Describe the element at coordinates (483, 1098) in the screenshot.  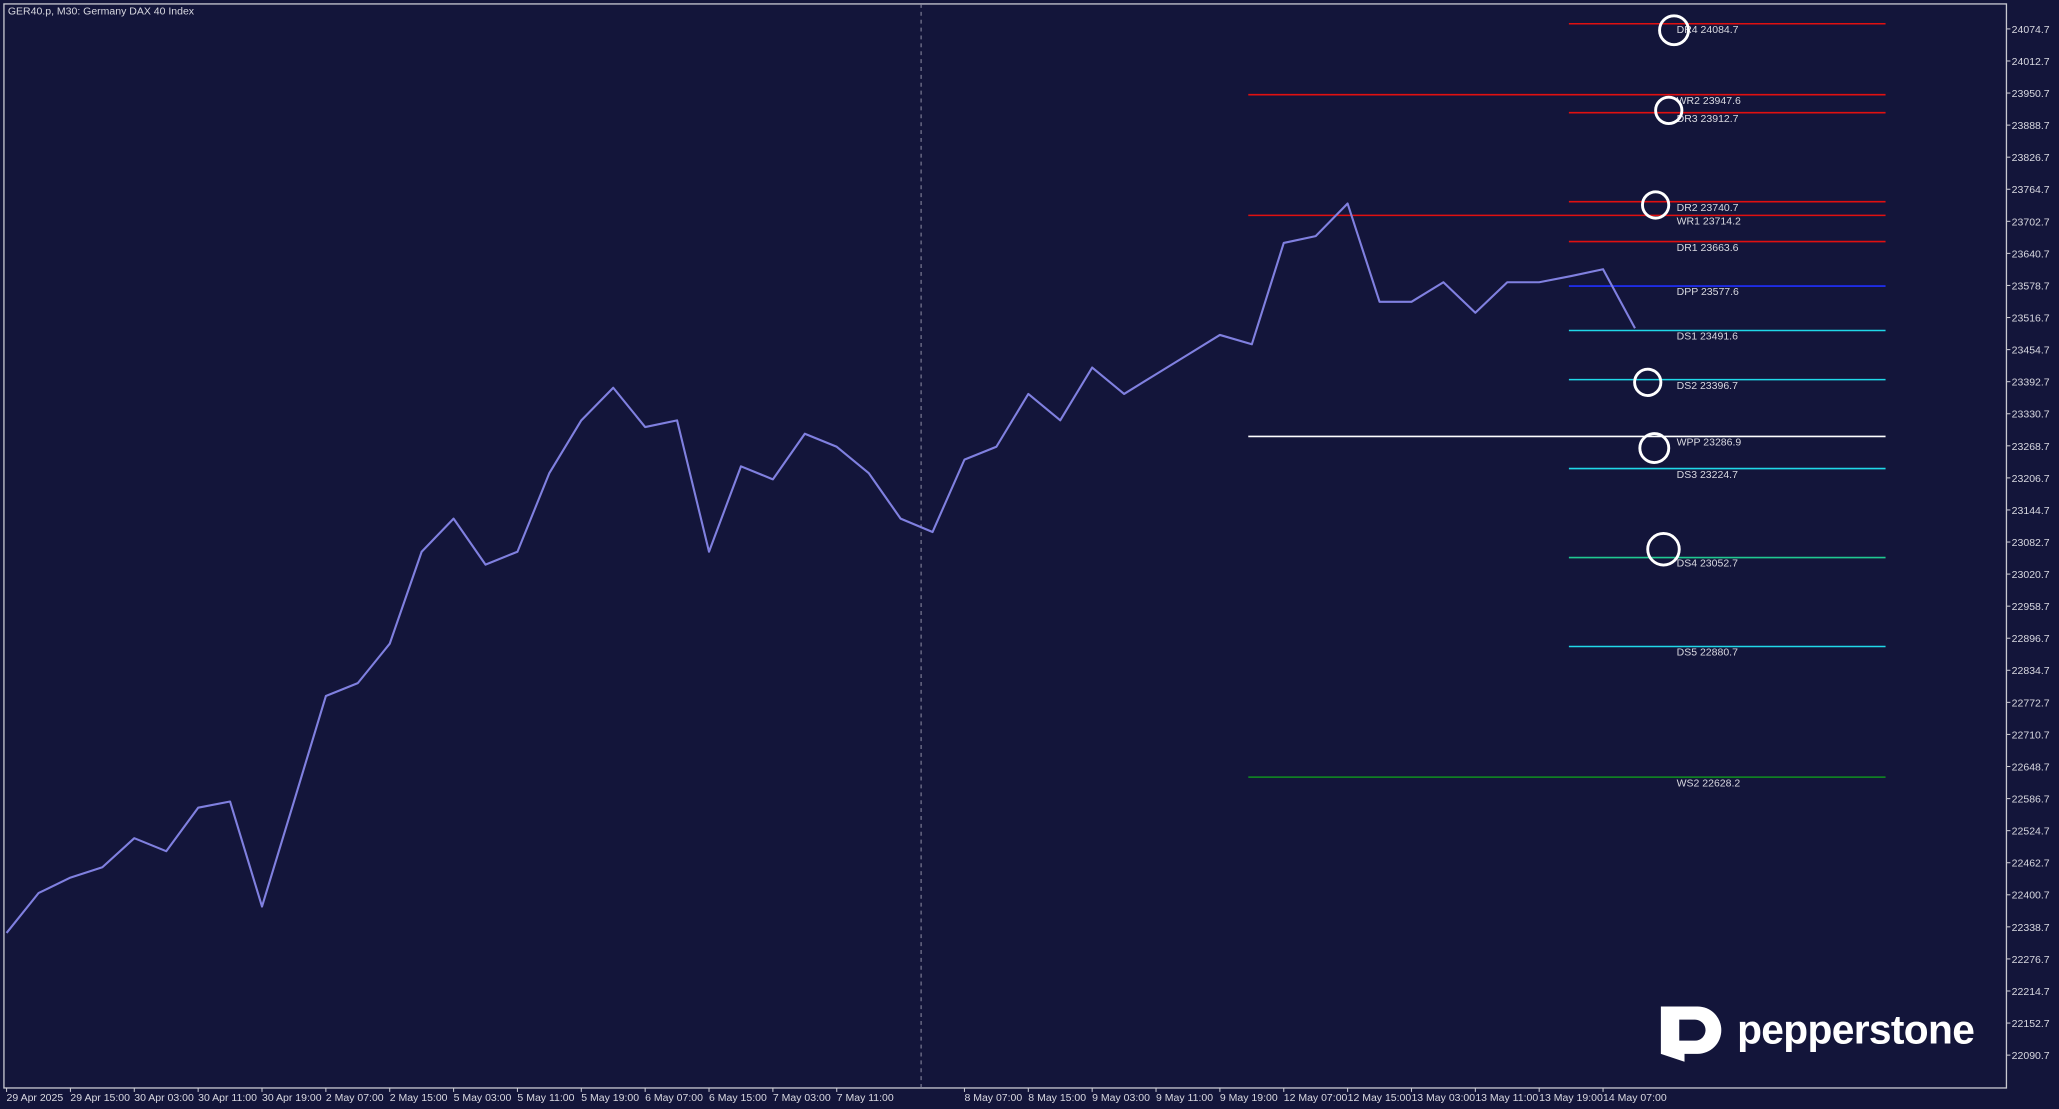
I see `x-tick-label: 5 May 03:00` at that location.